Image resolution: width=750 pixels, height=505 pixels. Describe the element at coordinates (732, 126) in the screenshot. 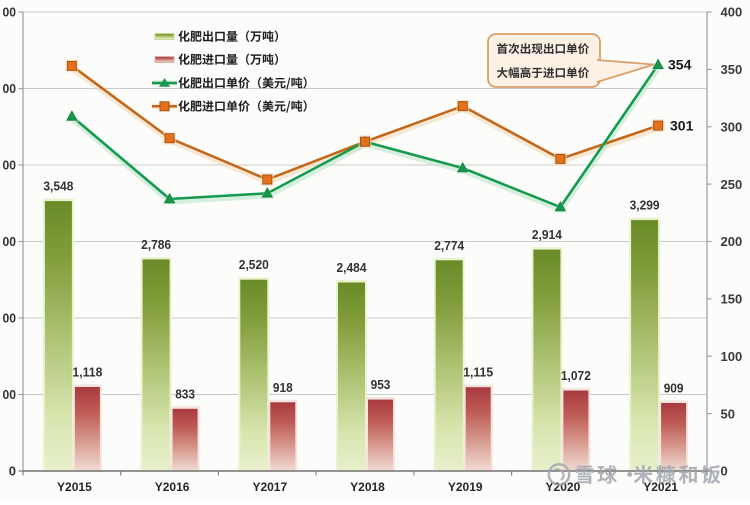

I see `svg-text: 300` at that location.